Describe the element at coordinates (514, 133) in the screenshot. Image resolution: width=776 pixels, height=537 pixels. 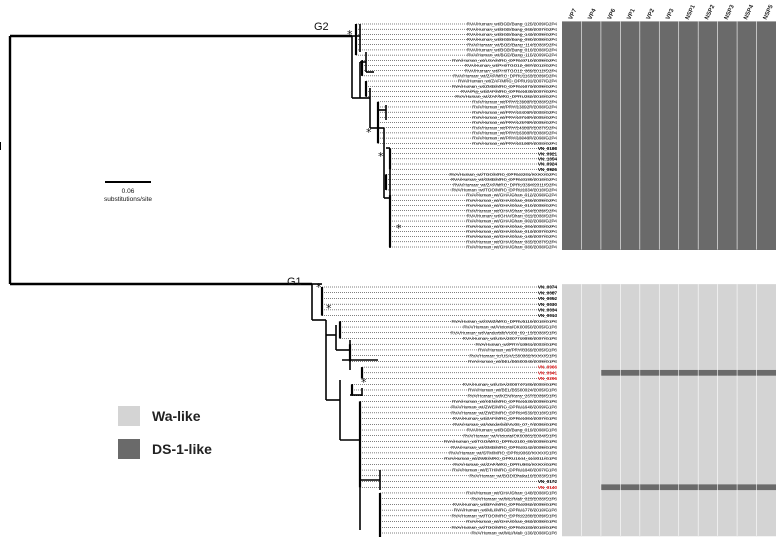
I see `strain-label: RVA/Human_wt/PRY/16368R/2008/G2P4` at that location.